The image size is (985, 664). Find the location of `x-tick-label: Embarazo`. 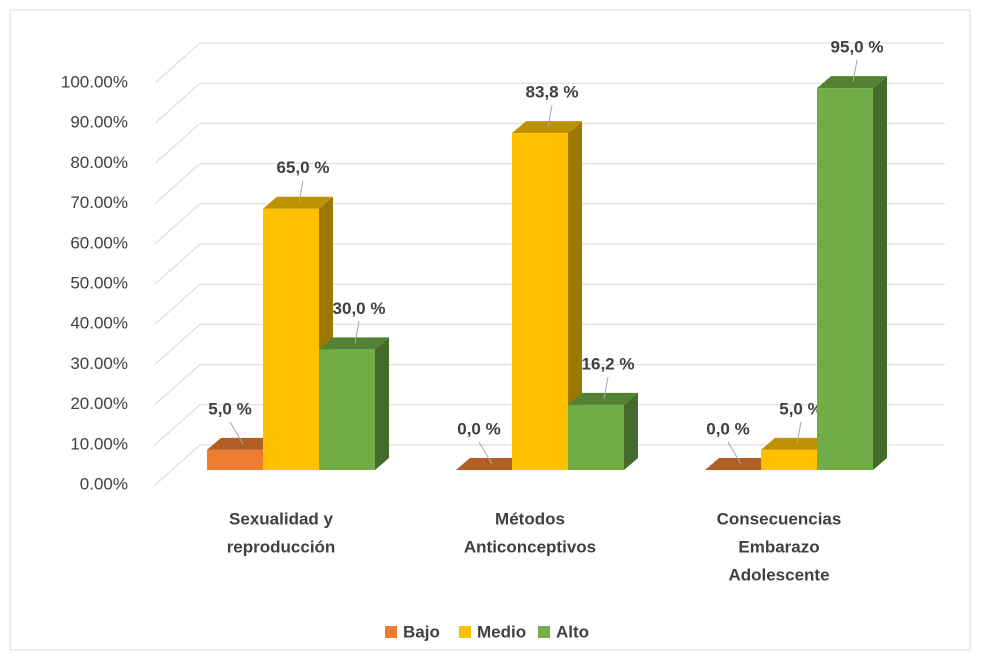

x-tick-label: Embarazo is located at coordinates (778, 546).